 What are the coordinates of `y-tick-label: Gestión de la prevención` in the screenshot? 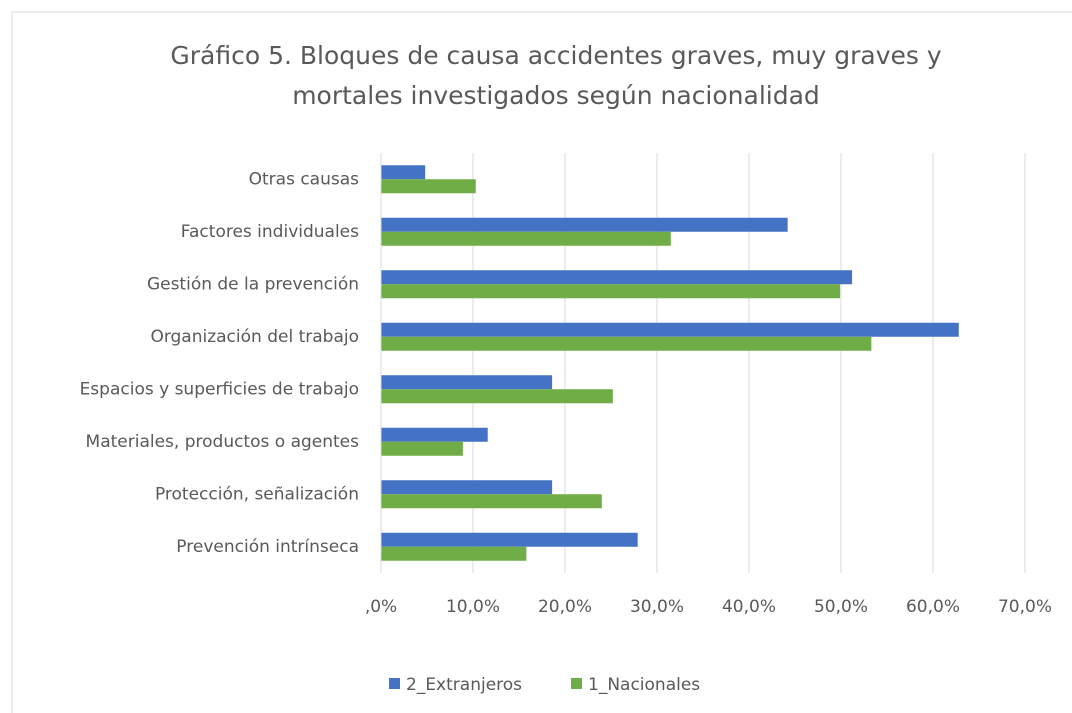 It's located at (253, 284).